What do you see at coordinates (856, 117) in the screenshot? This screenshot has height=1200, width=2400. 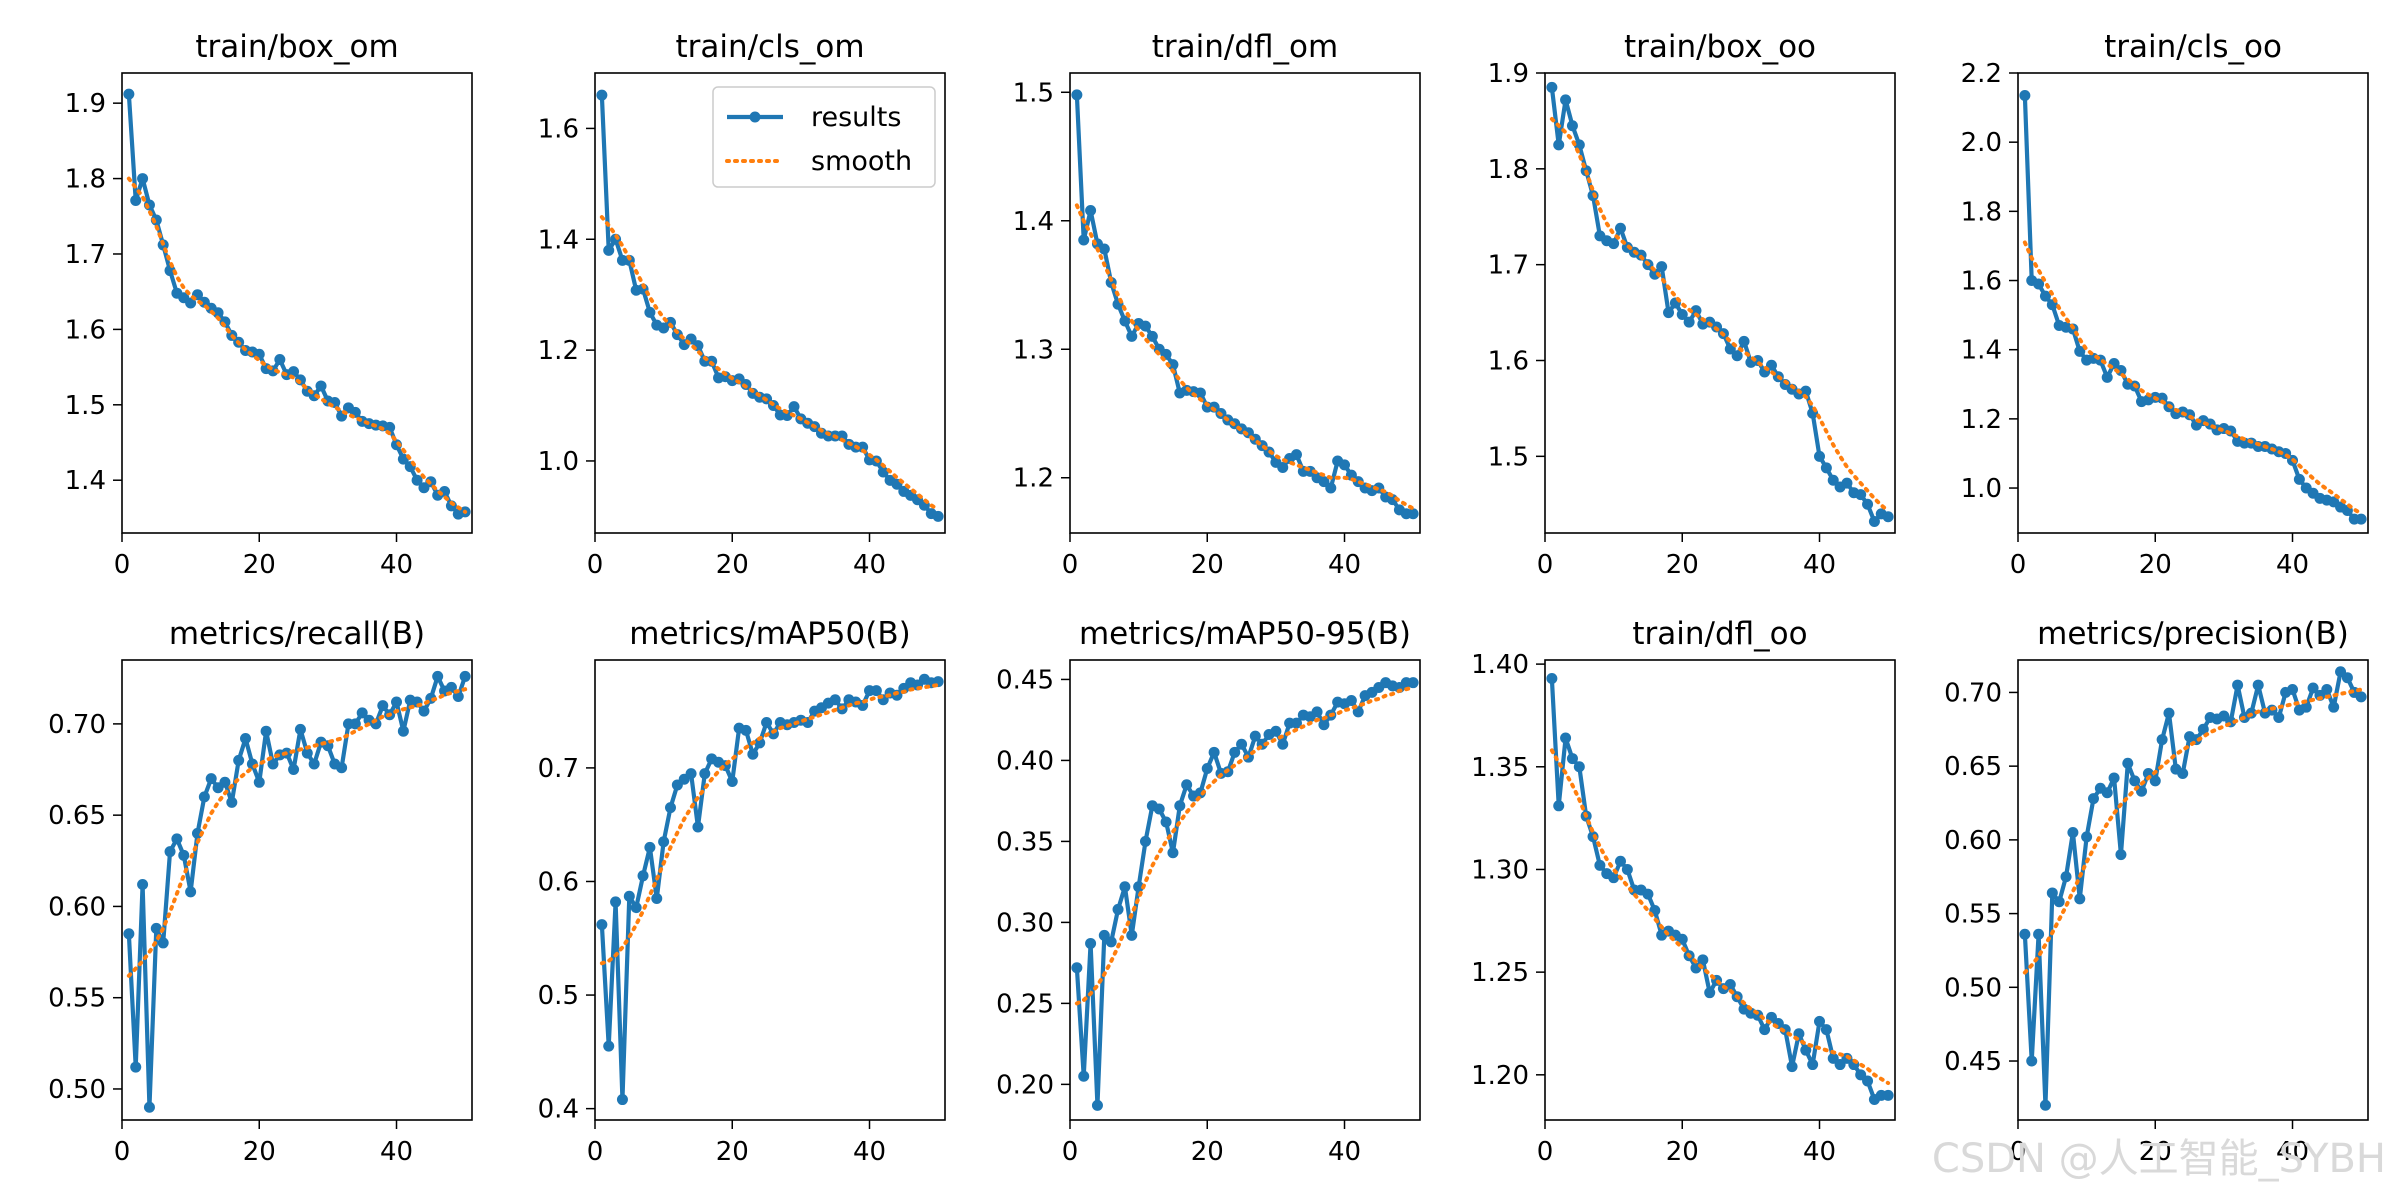 I see `legend-results-label: results` at bounding box center [856, 117].